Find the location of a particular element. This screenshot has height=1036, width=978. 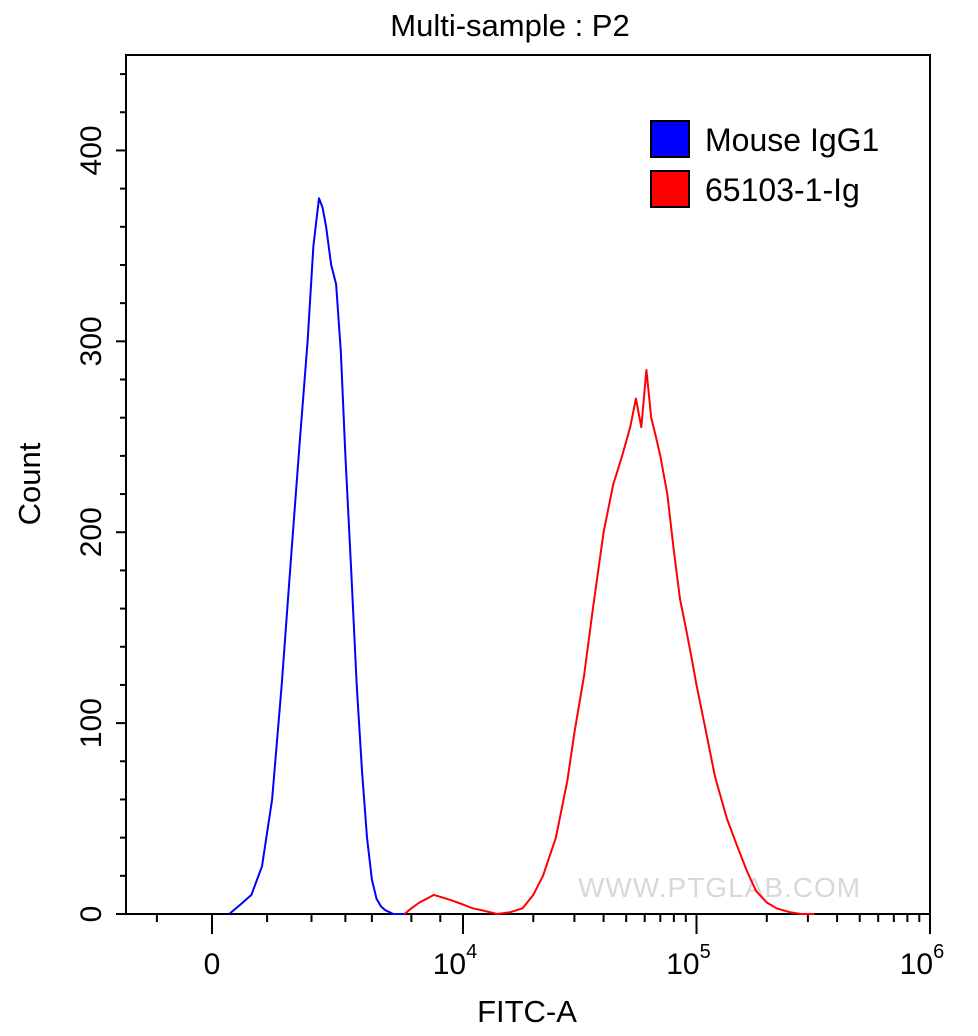

x-axis: 0 10⁴ 10⁵ 10⁶ is located at coordinates (550, 947).